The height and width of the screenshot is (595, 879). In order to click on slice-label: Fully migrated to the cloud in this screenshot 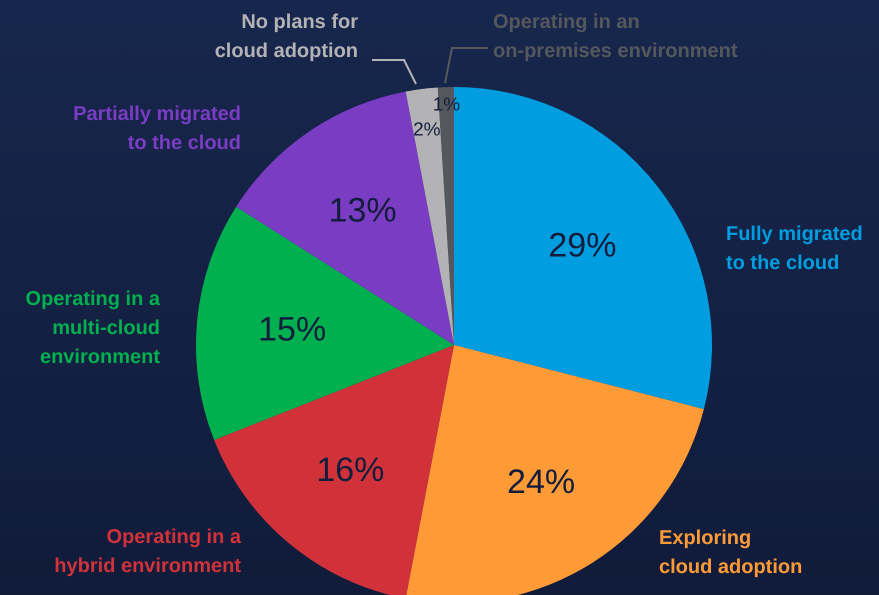, I will do `click(794, 248)`.